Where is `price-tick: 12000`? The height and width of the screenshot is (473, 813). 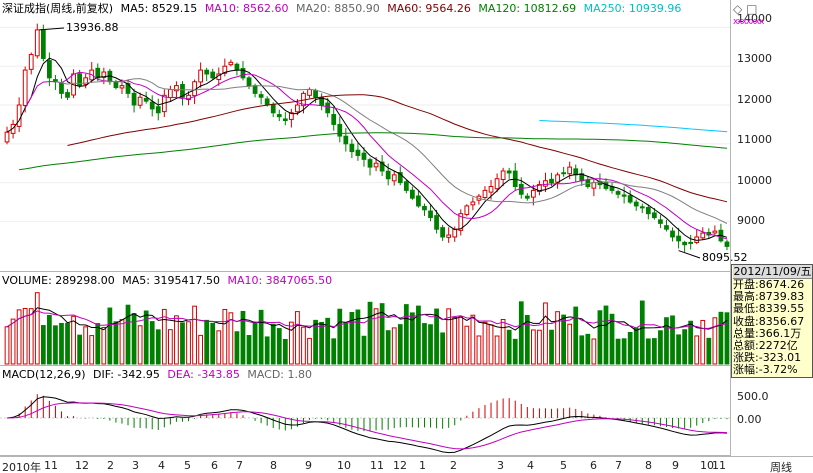 price-tick: 12000 is located at coordinates (754, 99).